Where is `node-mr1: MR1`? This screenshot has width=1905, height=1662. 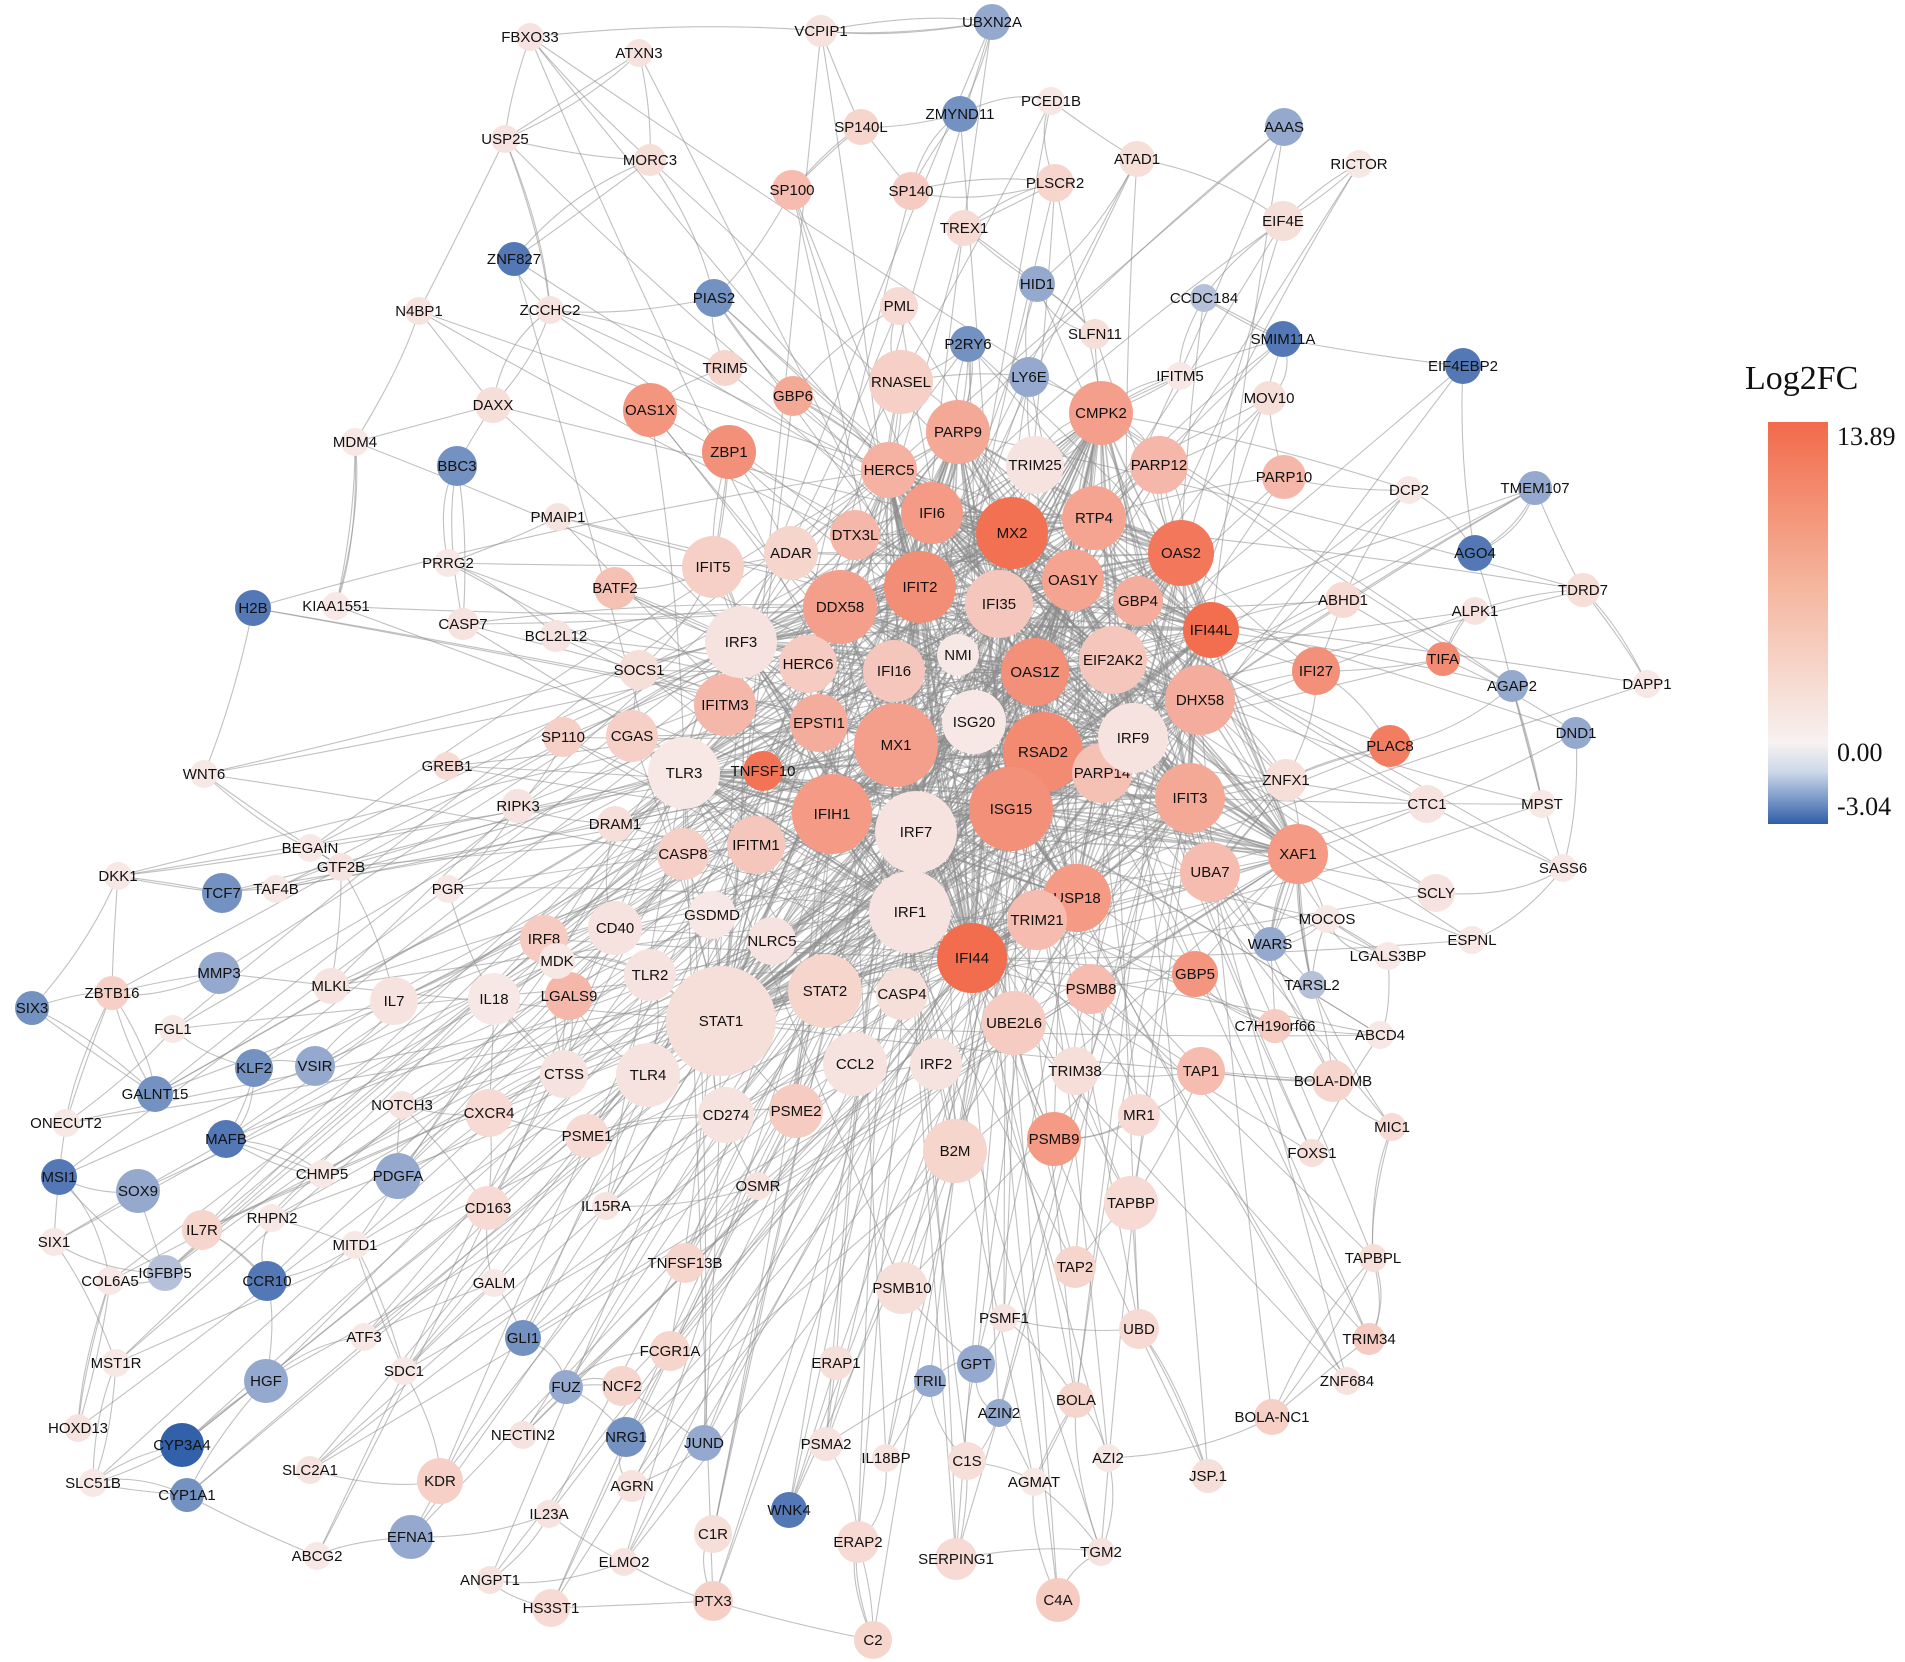
node-mr1: MR1 is located at coordinates (1139, 1115).